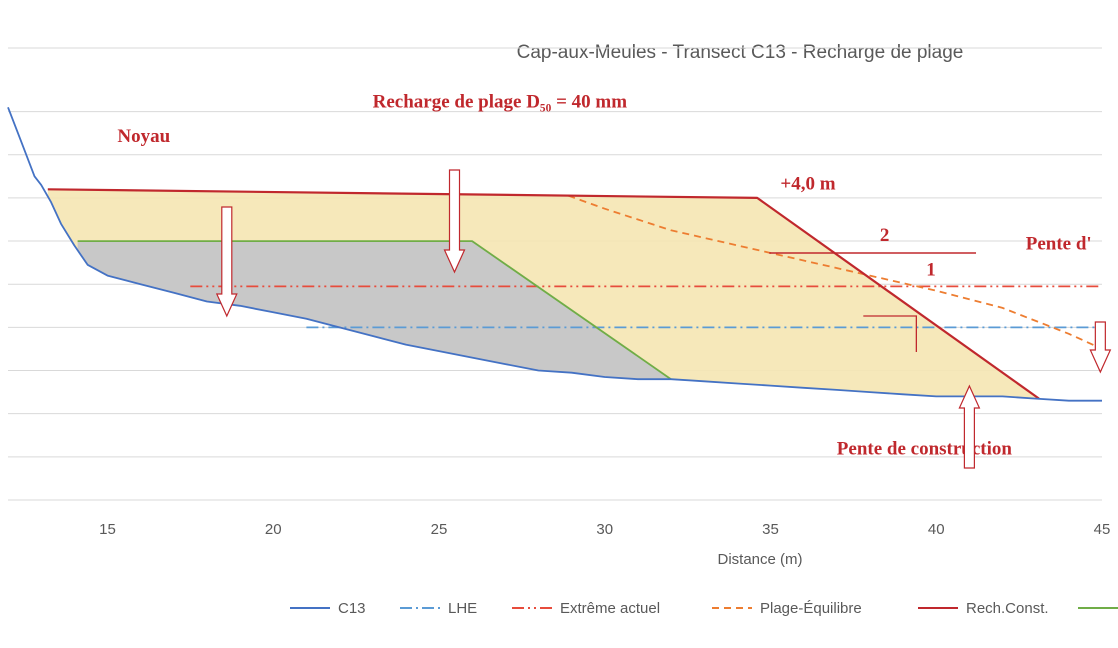 The height and width of the screenshot is (648, 1118). I want to click on x-tick-label: 30, so click(604, 529).